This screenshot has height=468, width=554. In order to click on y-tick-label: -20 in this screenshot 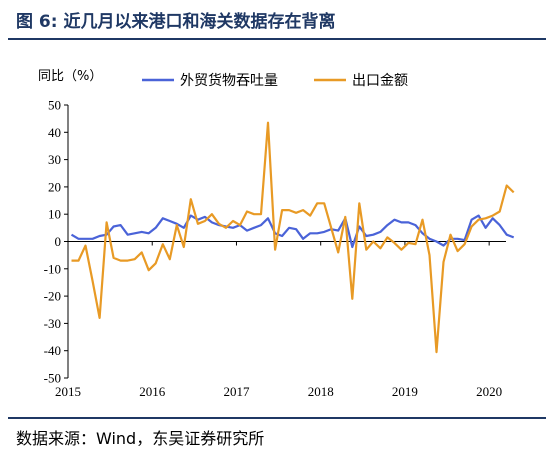, I will do `click(52, 296)`.